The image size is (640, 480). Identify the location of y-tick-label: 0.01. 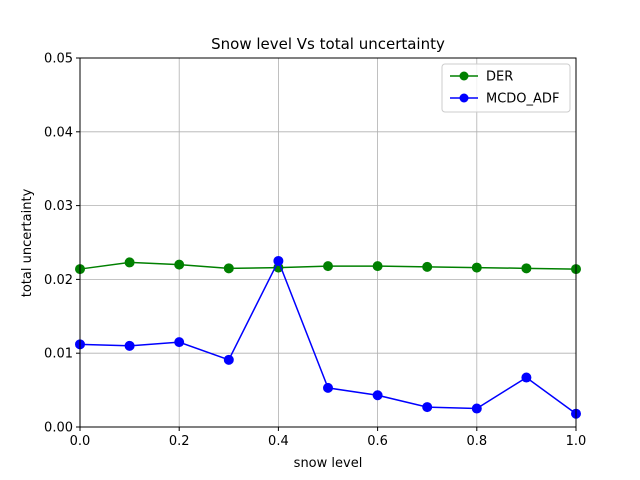
(58, 354).